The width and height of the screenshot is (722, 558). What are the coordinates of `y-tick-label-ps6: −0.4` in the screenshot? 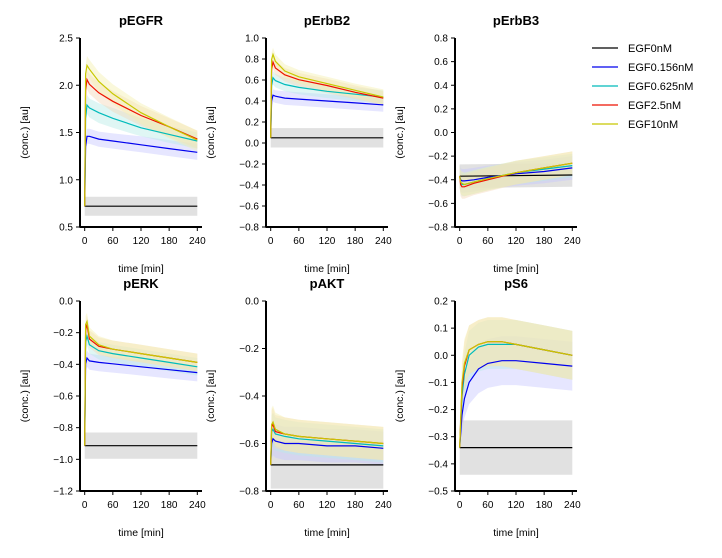 It's located at (438, 464).